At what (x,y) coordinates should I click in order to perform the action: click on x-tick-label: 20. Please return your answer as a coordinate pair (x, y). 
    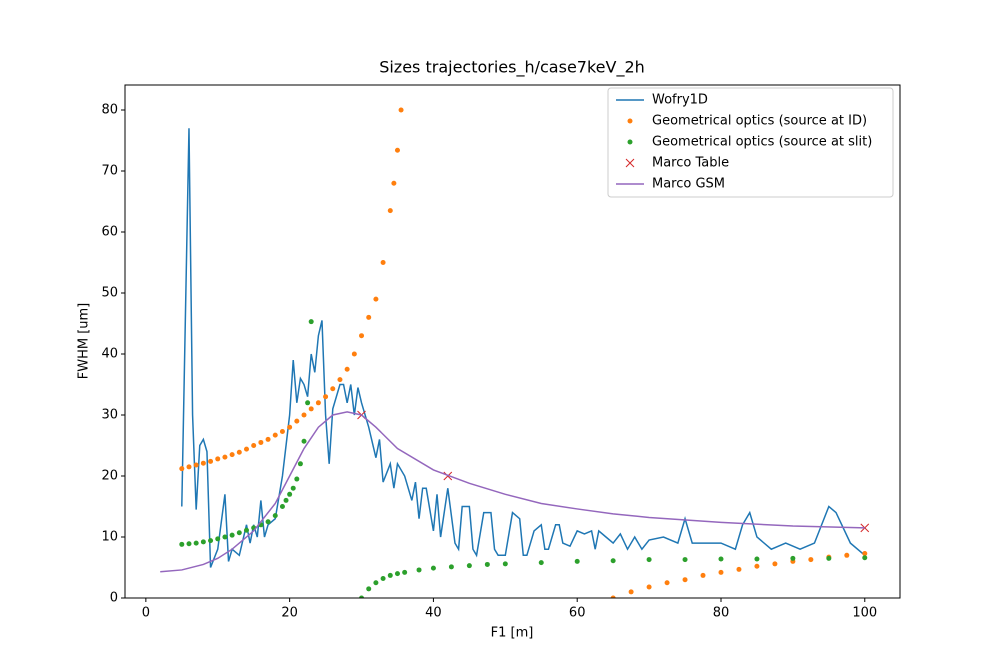
    Looking at the image, I should click on (289, 613).